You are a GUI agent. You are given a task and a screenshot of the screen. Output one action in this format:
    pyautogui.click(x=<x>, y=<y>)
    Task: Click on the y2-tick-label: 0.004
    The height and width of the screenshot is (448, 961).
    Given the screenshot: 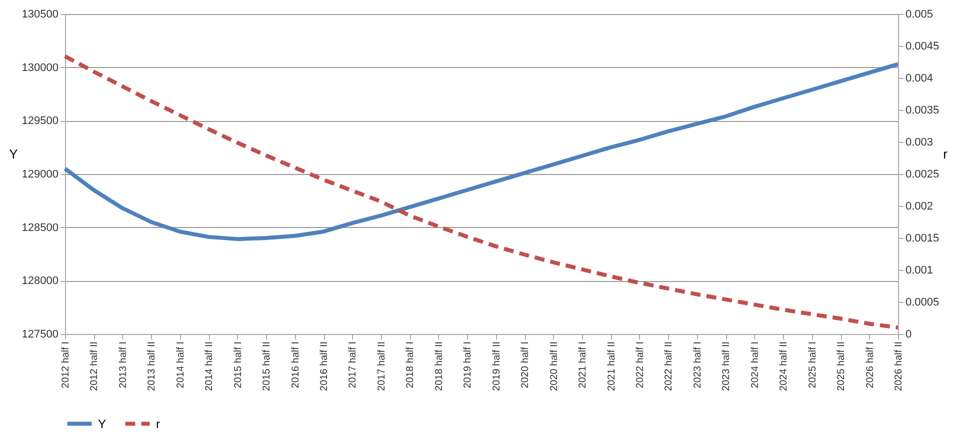 What is the action you would take?
    pyautogui.click(x=920, y=78)
    